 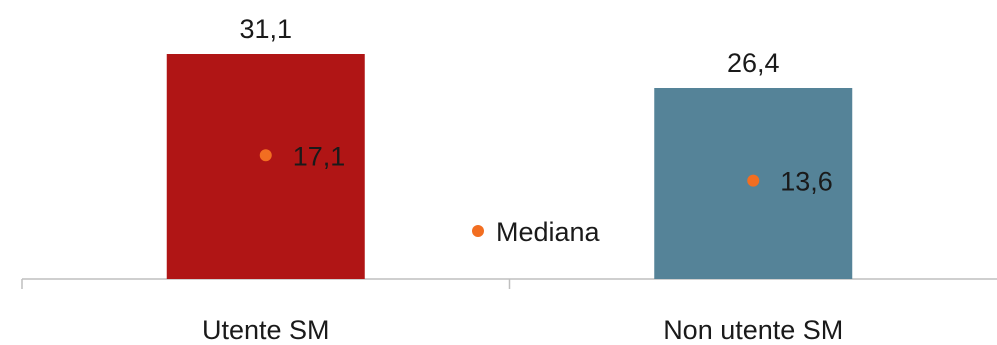 I want to click on legend-marker-mediana, so click(x=478, y=231).